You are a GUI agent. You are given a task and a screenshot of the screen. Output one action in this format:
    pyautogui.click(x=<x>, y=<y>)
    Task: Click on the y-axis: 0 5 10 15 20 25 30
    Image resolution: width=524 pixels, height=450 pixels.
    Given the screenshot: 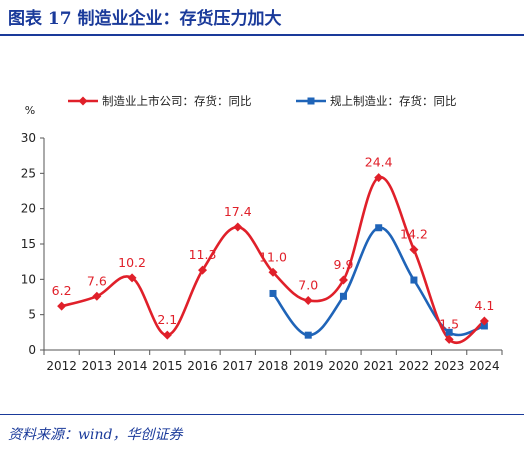 What is the action you would take?
    pyautogui.click(x=33, y=244)
    